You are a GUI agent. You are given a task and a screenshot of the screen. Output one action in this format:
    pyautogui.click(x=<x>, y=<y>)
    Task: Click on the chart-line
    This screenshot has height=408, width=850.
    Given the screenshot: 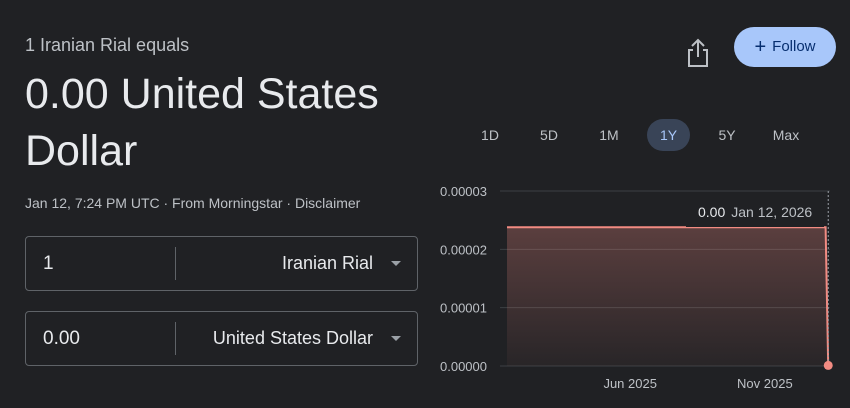 What is the action you would take?
    pyautogui.click(x=668, y=296)
    